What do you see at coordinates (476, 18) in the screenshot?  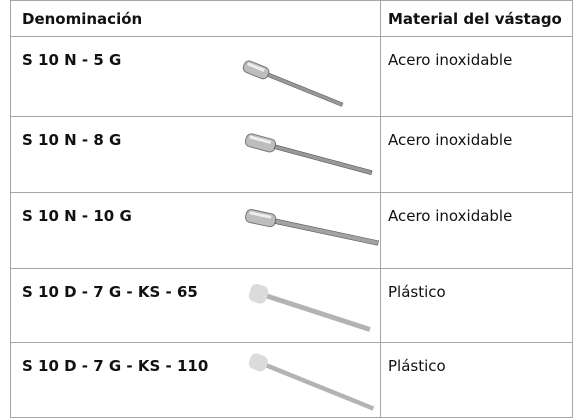 I see `header-cell: Material del vástago` at bounding box center [476, 18].